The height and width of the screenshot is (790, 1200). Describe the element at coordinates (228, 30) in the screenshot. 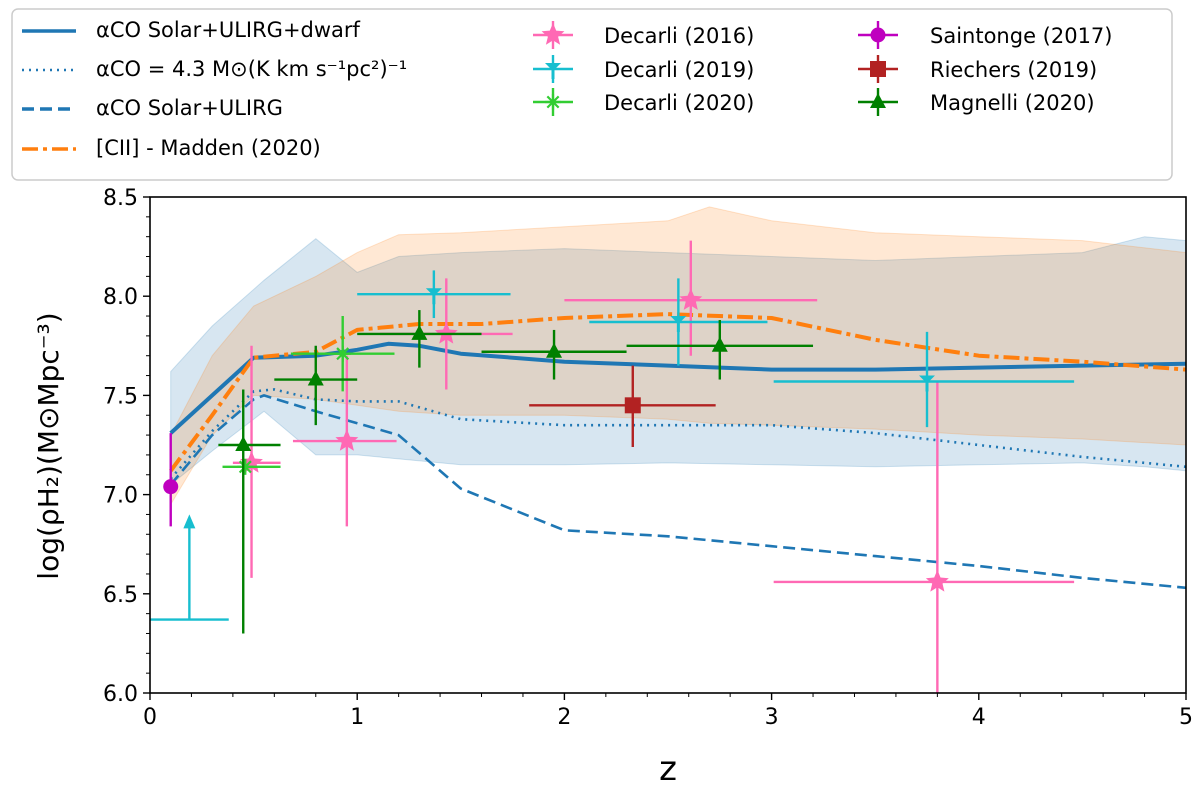

I see `legend-label: αCO Solar+ULIRG+dwarf` at that location.